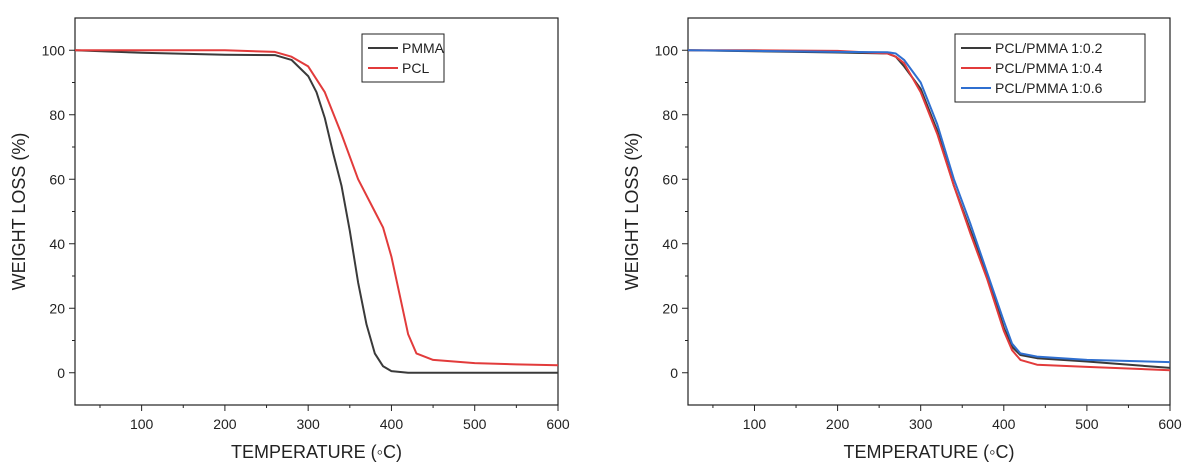 This screenshot has height=471, width=1187. What do you see at coordinates (403, 58) in the screenshot?
I see `legend-box` at bounding box center [403, 58].